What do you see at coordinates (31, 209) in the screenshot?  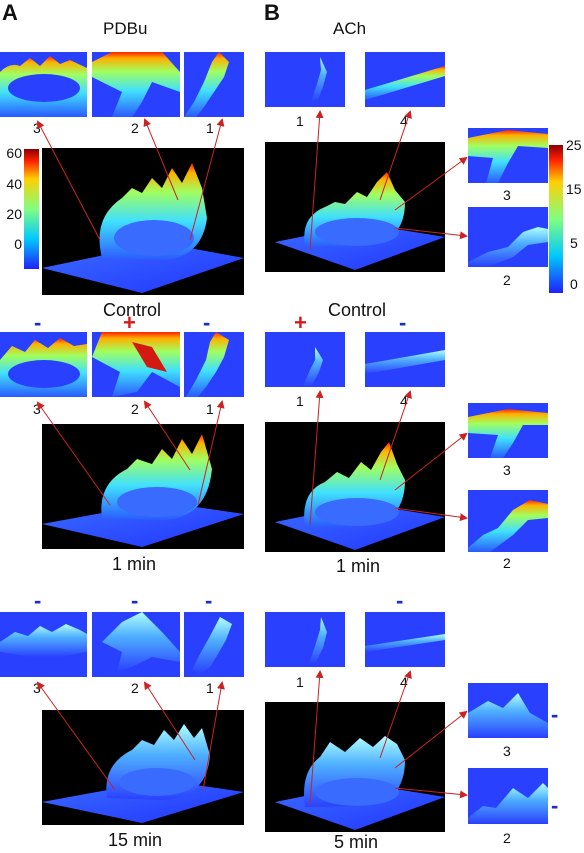 I see `colorbar-a` at bounding box center [31, 209].